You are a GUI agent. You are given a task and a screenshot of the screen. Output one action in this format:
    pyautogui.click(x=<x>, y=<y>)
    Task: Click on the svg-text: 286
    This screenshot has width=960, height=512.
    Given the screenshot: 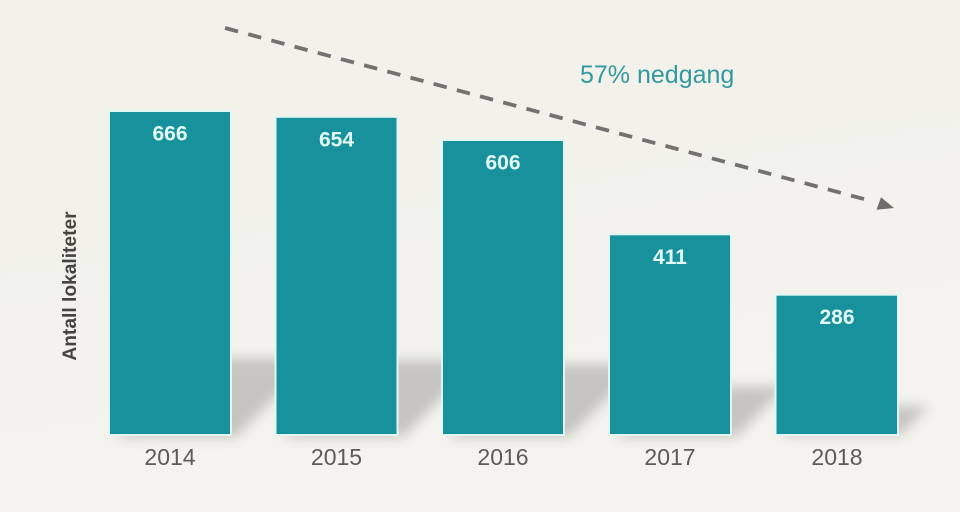 What is the action you would take?
    pyautogui.click(x=836, y=317)
    